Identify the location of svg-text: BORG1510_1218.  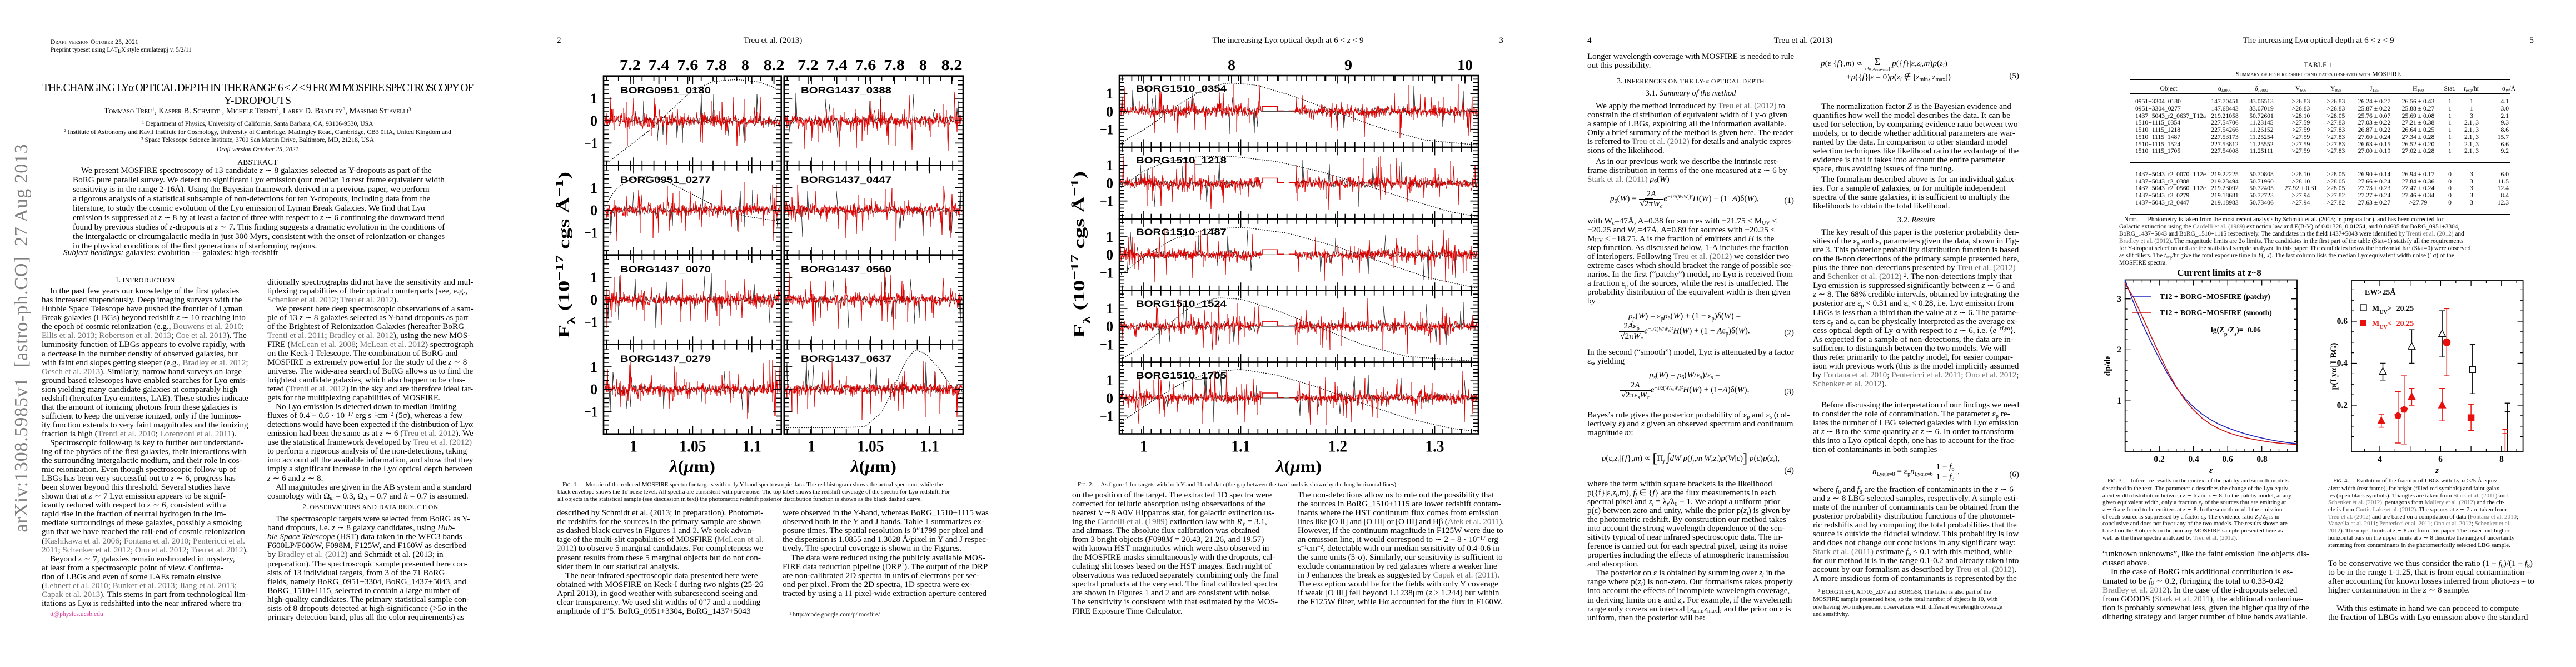
(1181, 161).